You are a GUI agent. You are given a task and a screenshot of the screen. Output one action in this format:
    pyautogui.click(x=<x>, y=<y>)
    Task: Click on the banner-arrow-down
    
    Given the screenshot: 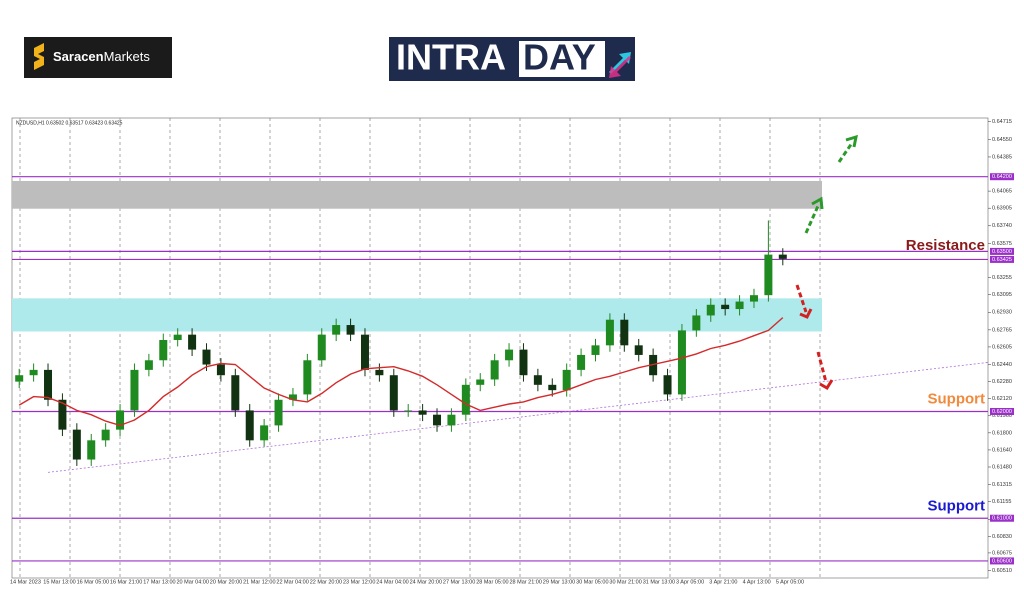 What is the action you would take?
    pyautogui.click(x=620, y=67)
    